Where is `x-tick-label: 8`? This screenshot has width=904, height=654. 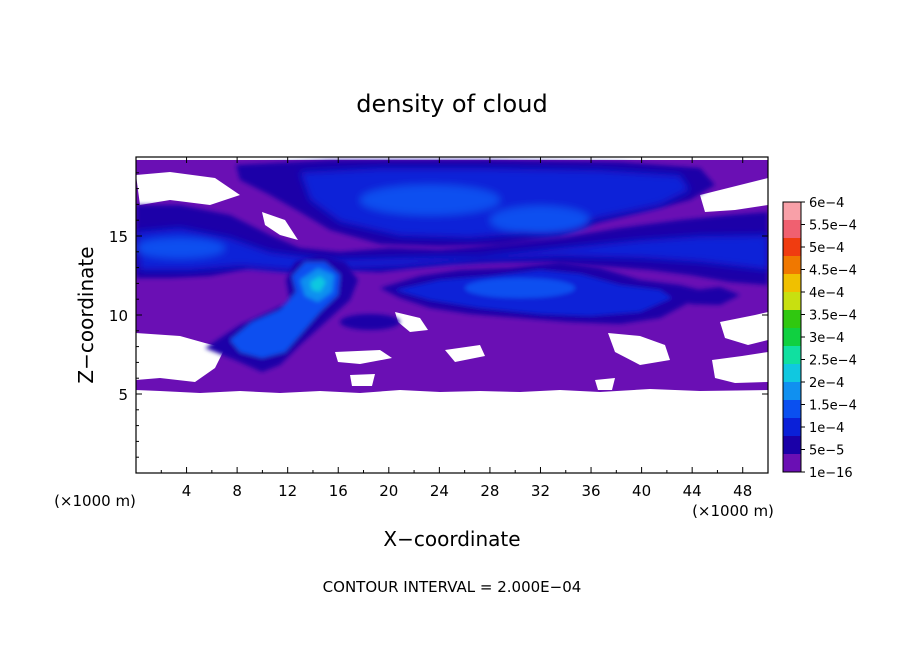 x-tick-label: 8 is located at coordinates (237, 491).